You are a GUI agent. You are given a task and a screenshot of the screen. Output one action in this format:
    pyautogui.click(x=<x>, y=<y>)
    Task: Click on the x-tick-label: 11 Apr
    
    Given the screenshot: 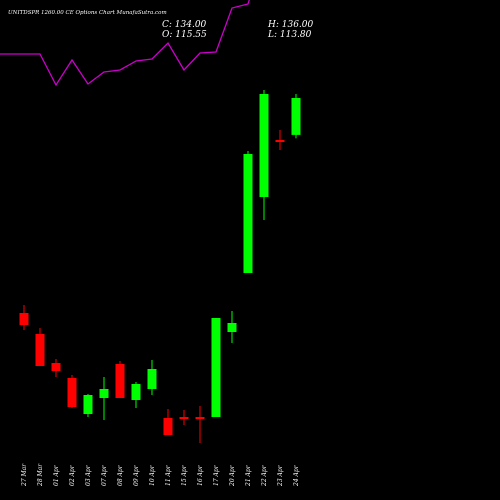 What is the action you would take?
    pyautogui.click(x=168, y=475)
    